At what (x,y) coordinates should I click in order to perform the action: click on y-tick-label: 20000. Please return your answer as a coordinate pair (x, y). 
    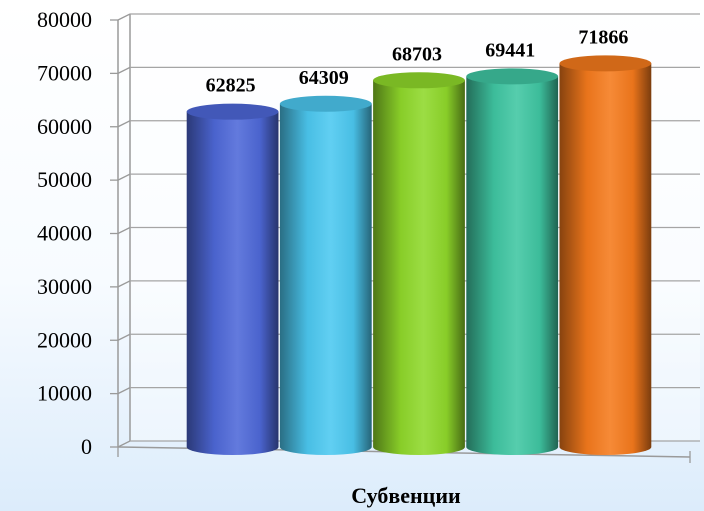
    Looking at the image, I should click on (64, 339).